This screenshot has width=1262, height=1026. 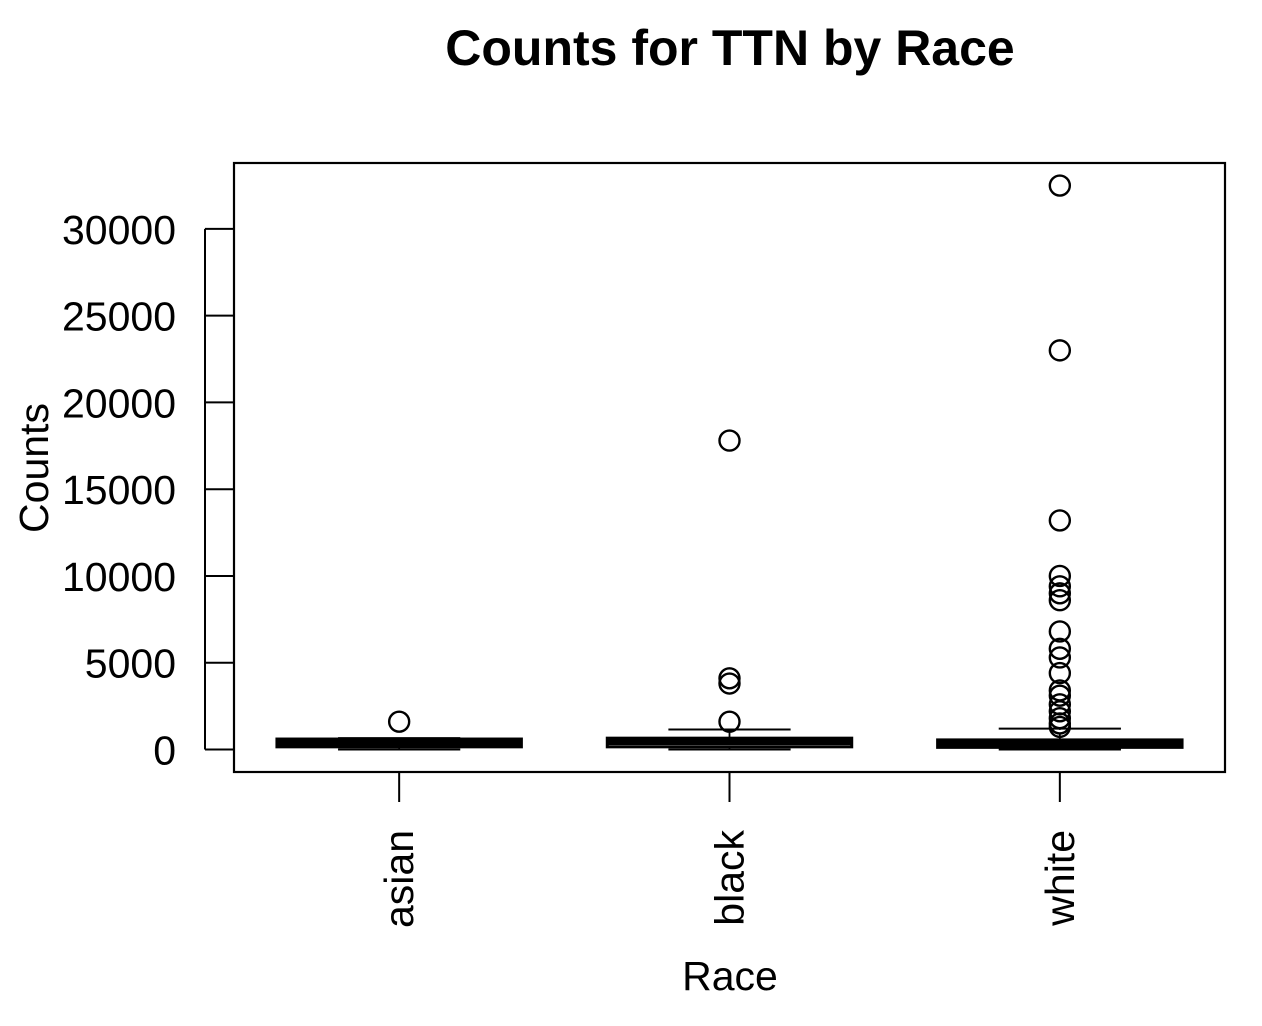 I want to click on chart-title: Counts for TTN by Race, so click(x=729, y=48).